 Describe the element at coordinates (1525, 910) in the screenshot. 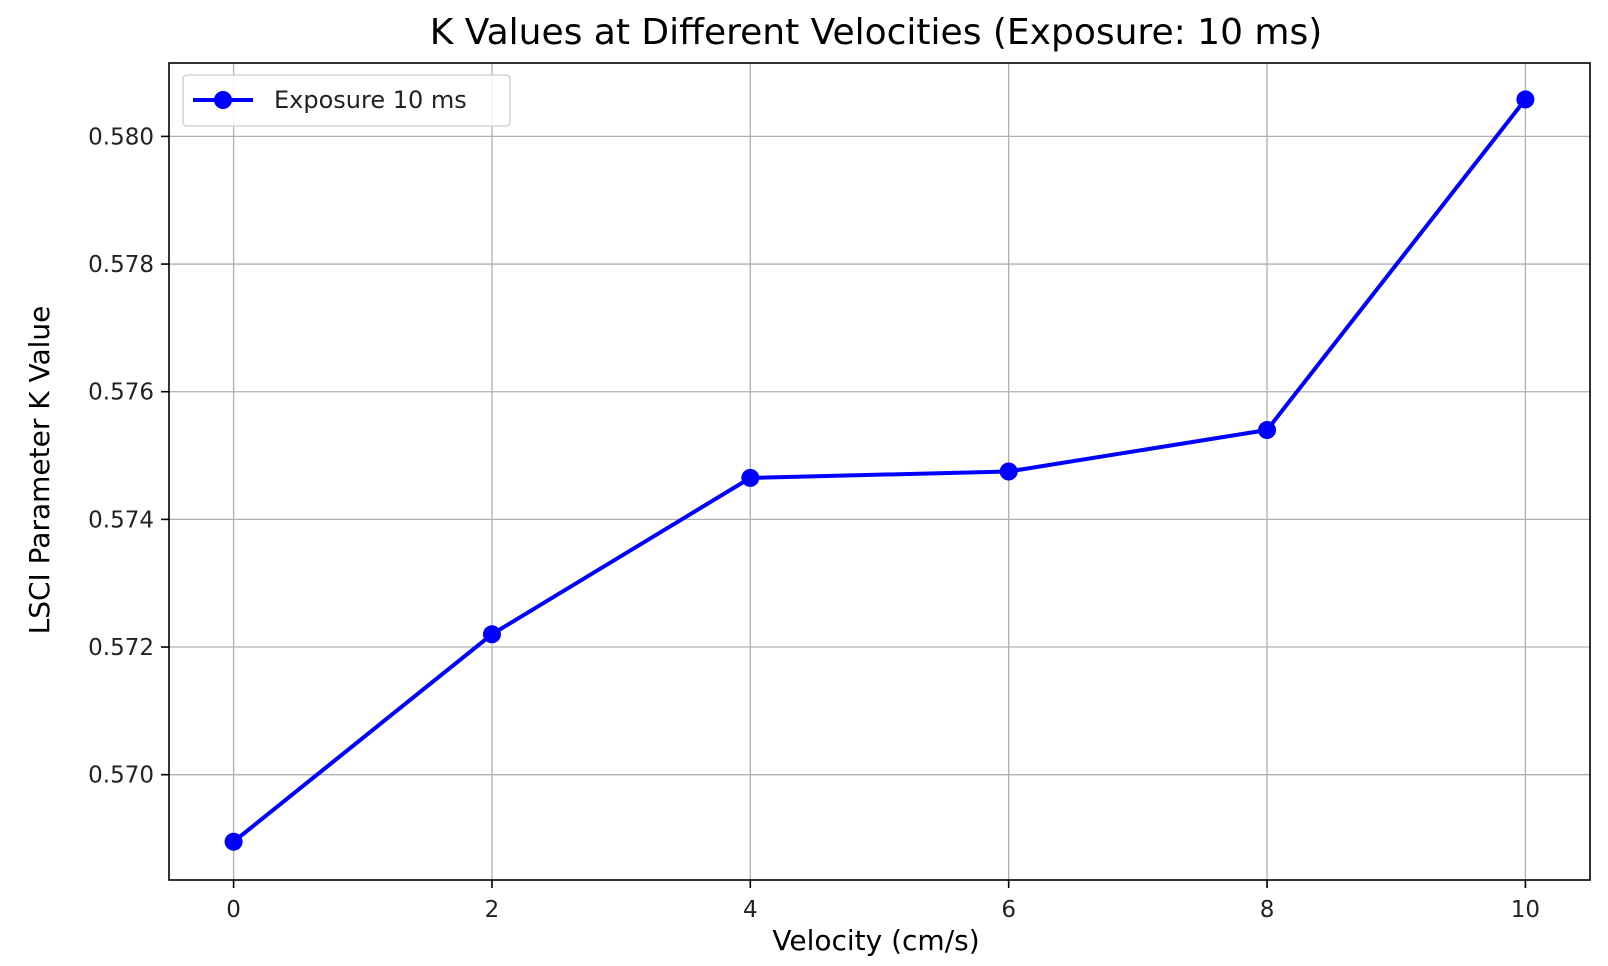

I see `x-tick-label: 10` at that location.